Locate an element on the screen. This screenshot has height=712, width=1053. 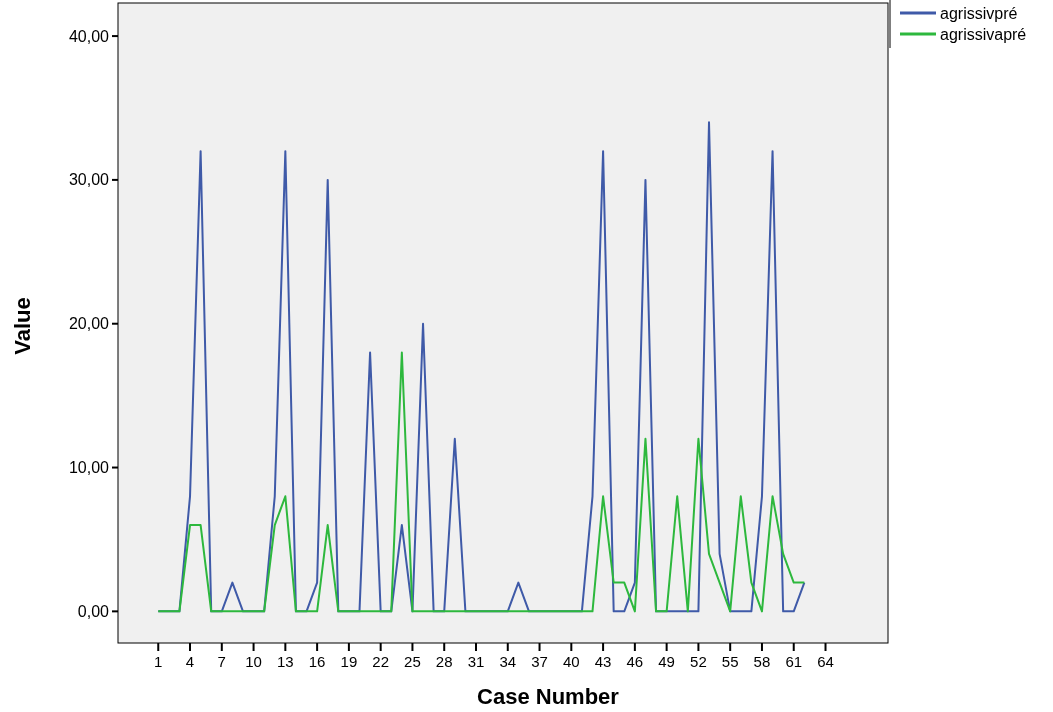
x-tick-label: 4 is located at coordinates (190, 661).